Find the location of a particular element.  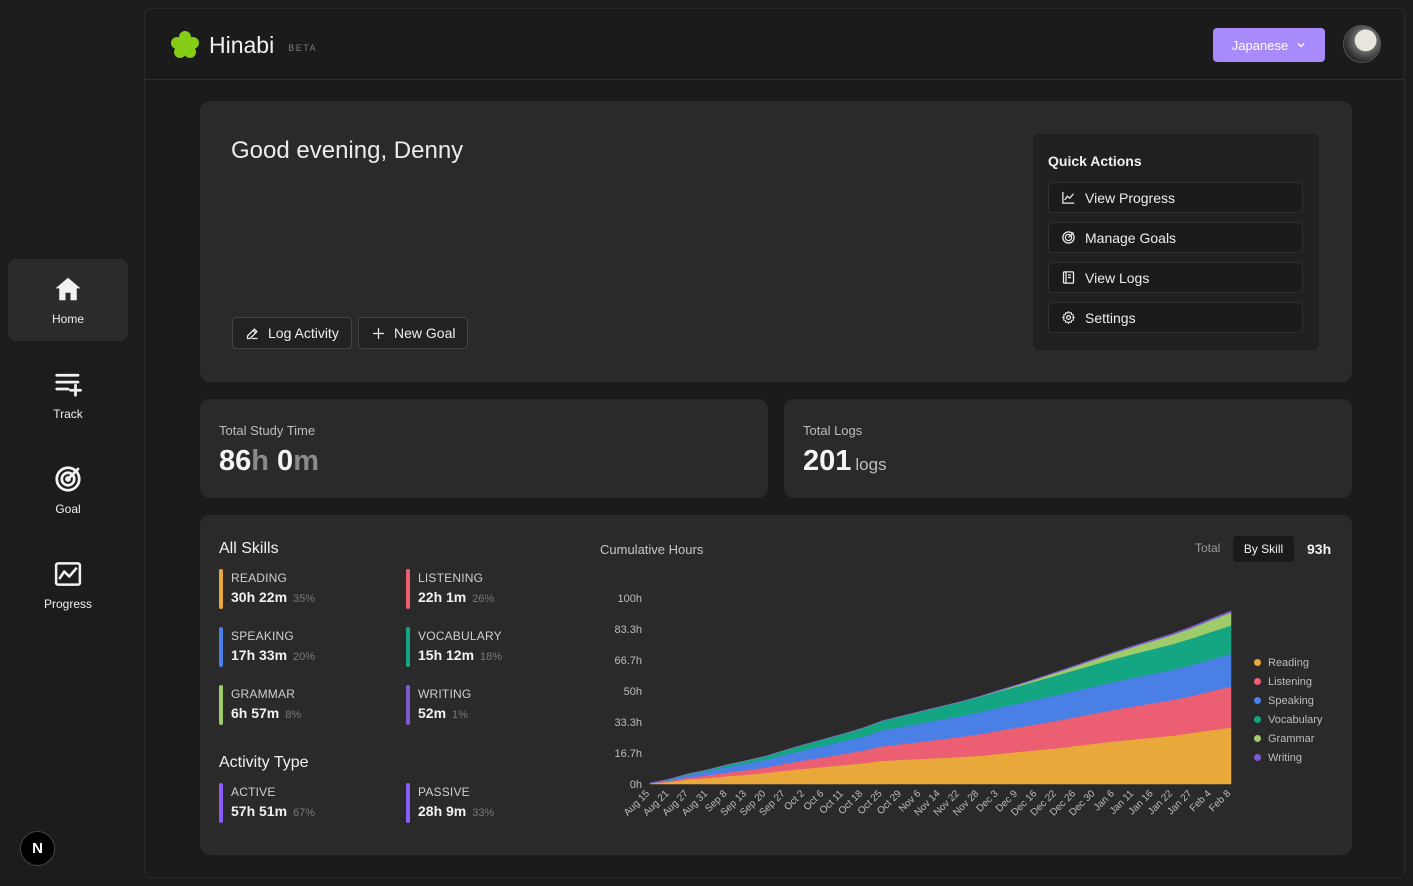

gear-icon is located at coordinates (1068, 317).